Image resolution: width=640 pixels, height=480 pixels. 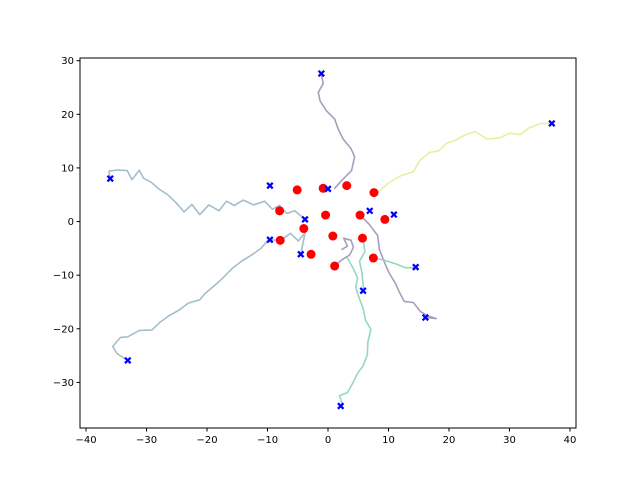 What do you see at coordinates (449, 440) in the screenshot?
I see `x-tick-label-6: 20` at bounding box center [449, 440].